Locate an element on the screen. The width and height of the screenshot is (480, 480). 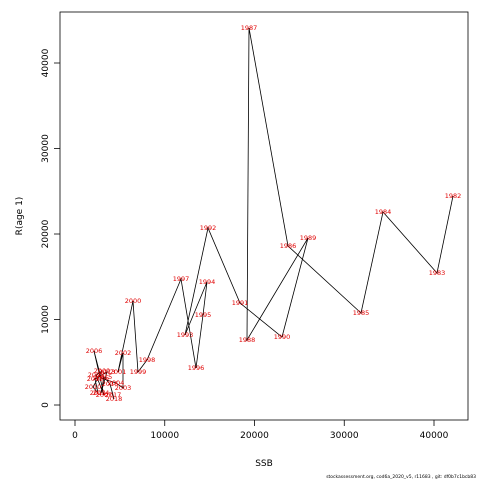
point-label: 2015 is located at coordinates (104, 377).